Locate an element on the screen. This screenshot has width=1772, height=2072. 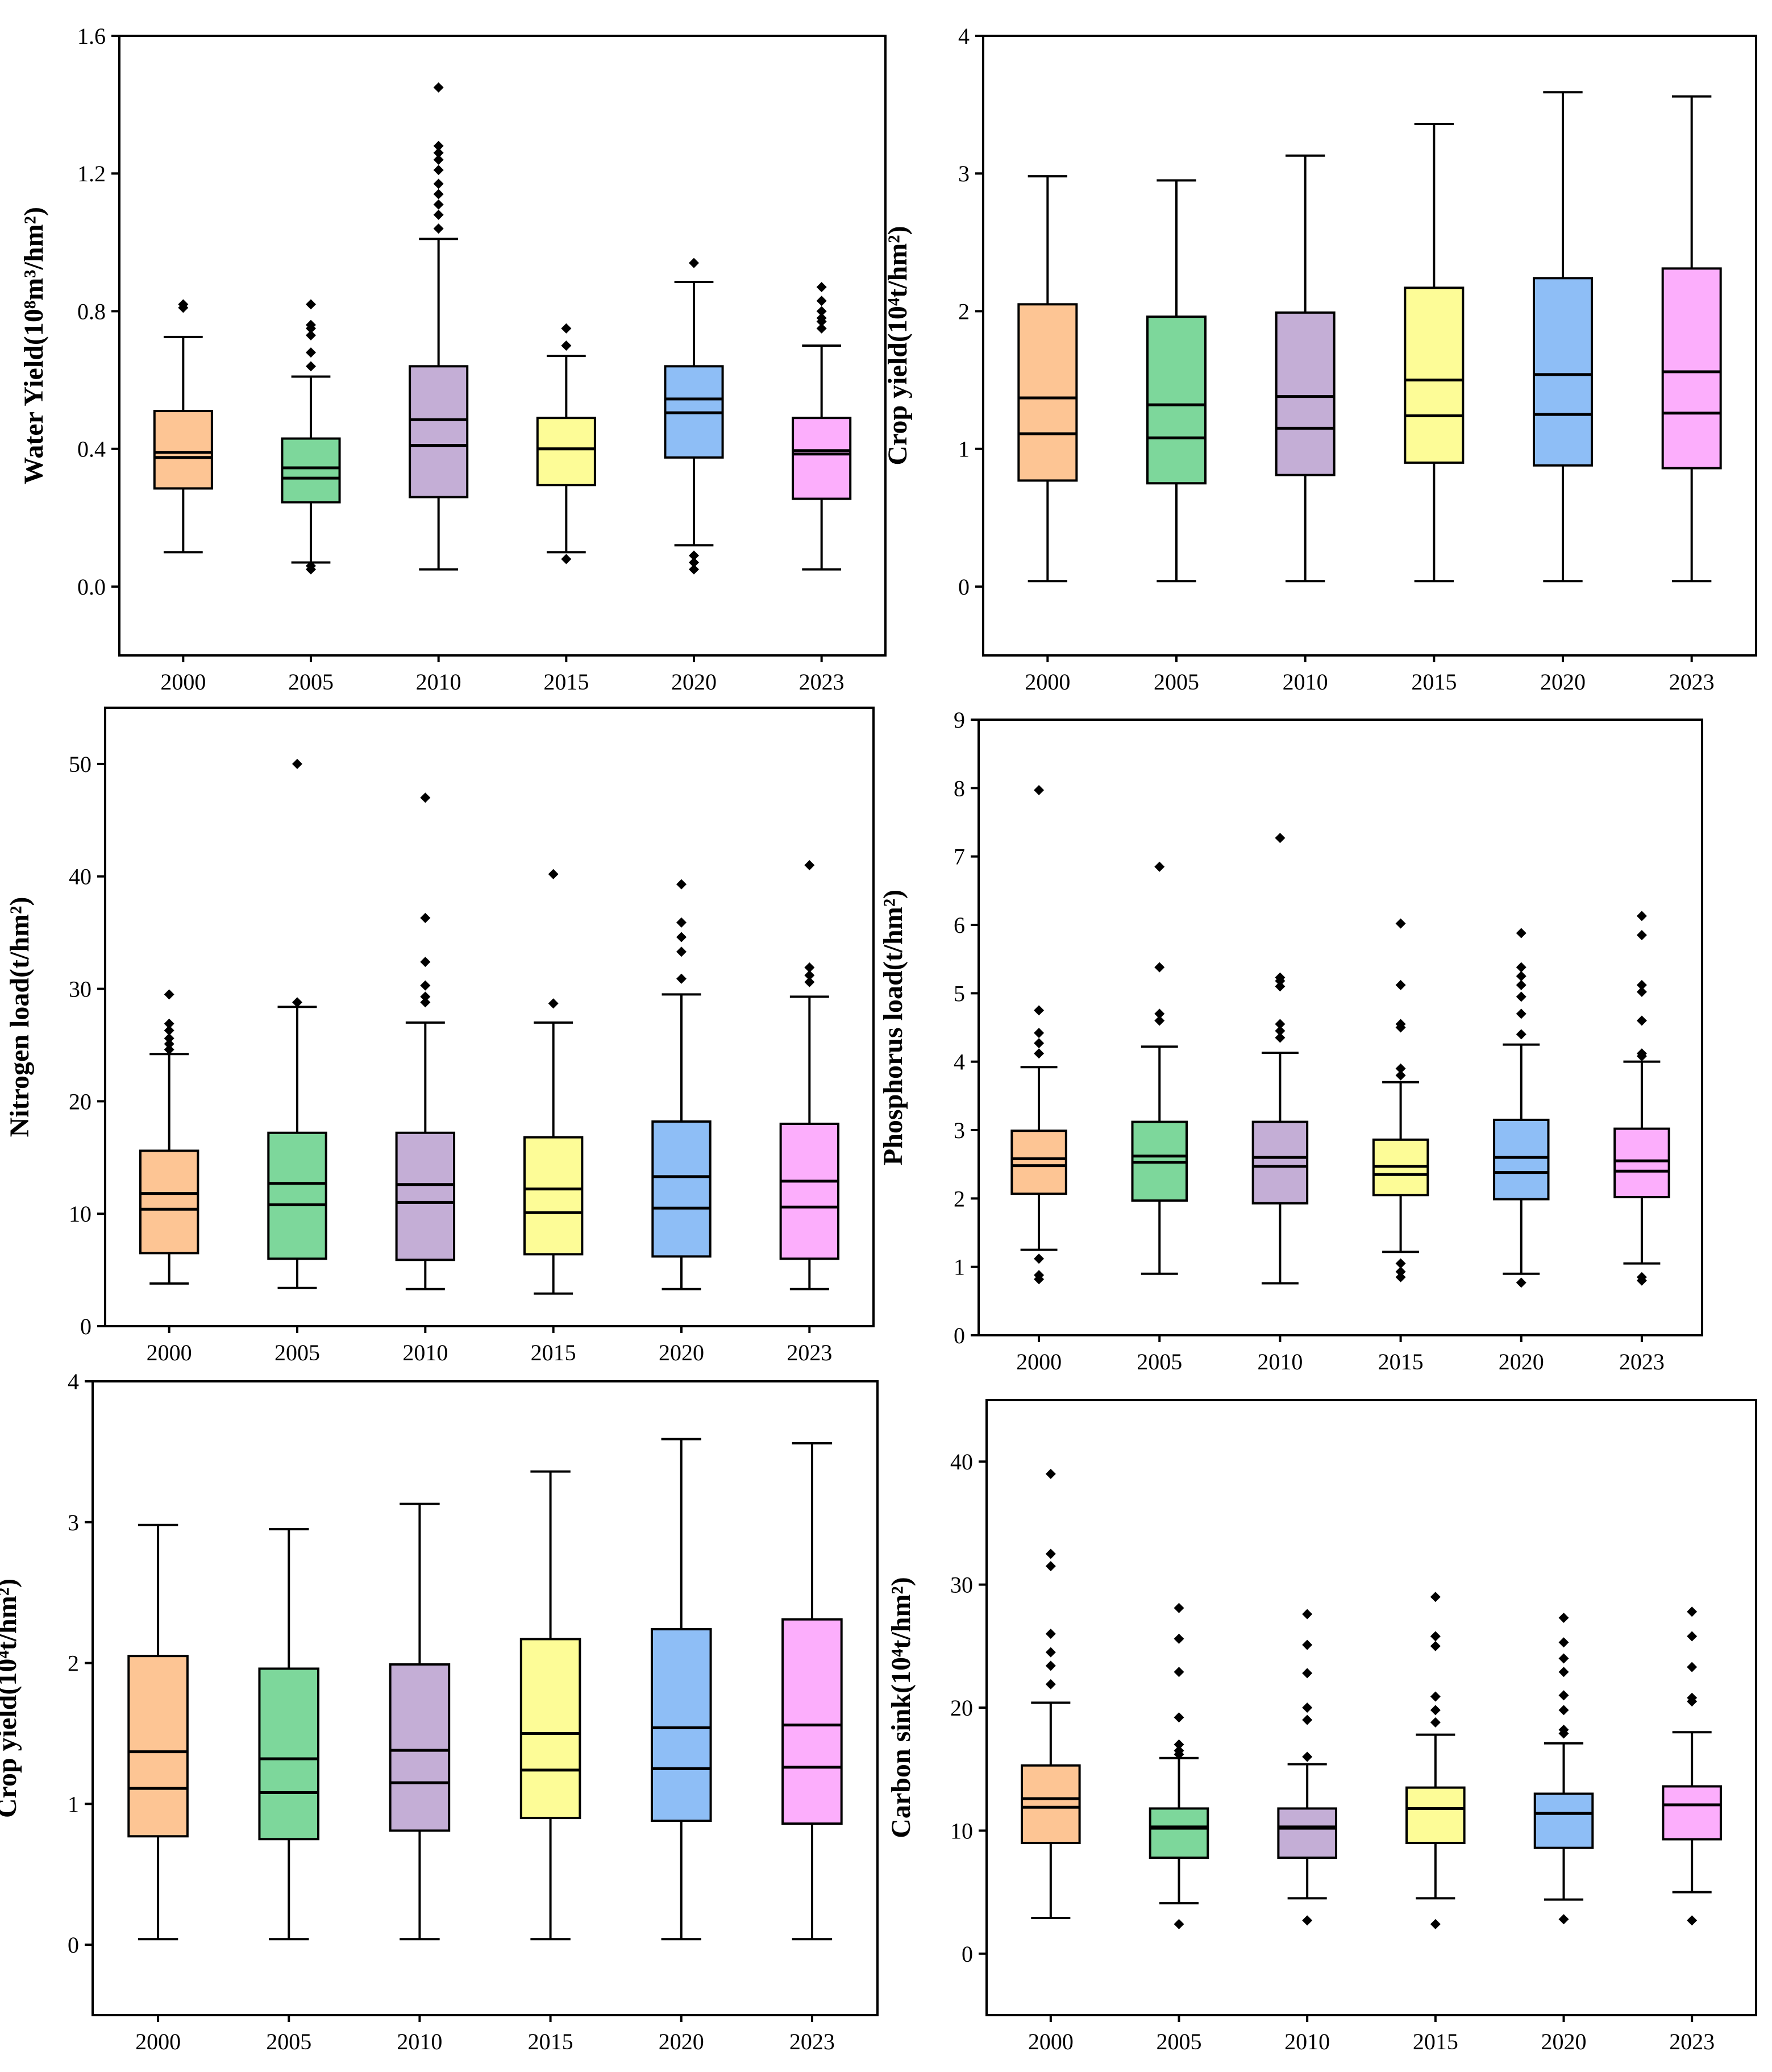
y-tick-label: 4 is located at coordinates (959, 1062).